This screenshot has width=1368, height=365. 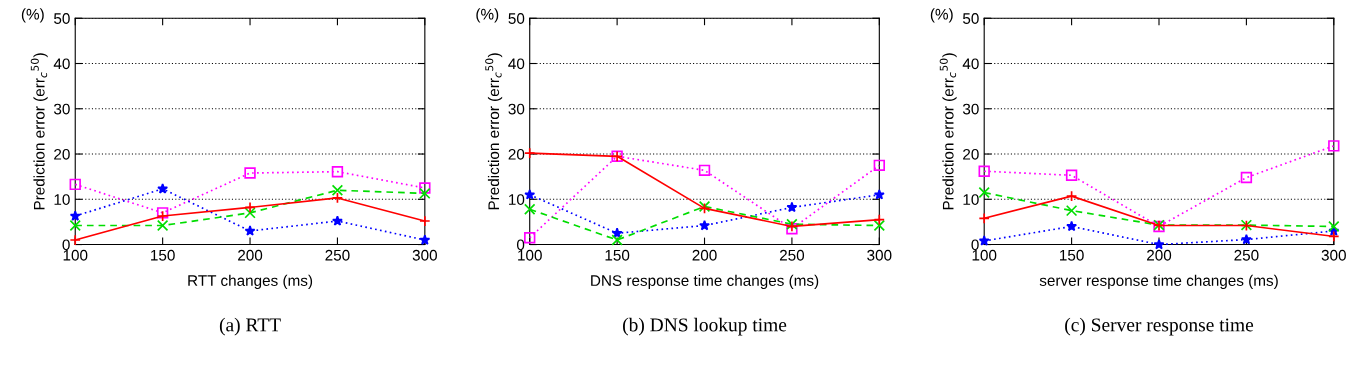 I want to click on x-axis-title: DNS response time changes (ms), so click(x=705, y=282).